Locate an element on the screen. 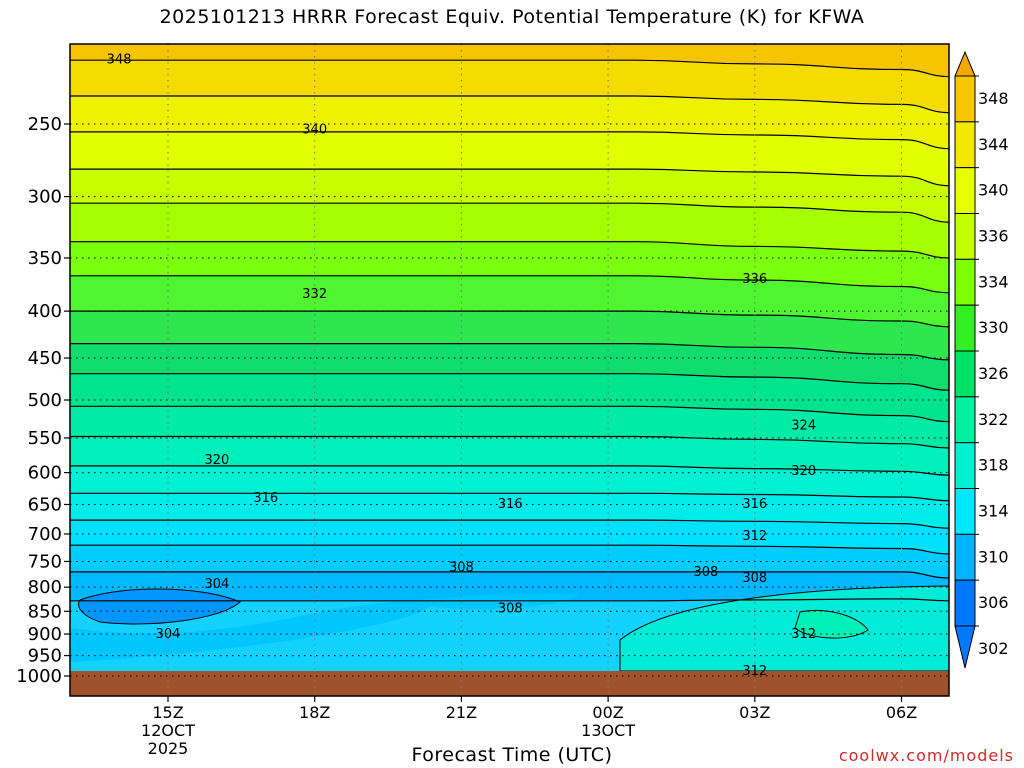 The height and width of the screenshot is (768, 1024). y-tick-label: 600 is located at coordinates (45, 473).